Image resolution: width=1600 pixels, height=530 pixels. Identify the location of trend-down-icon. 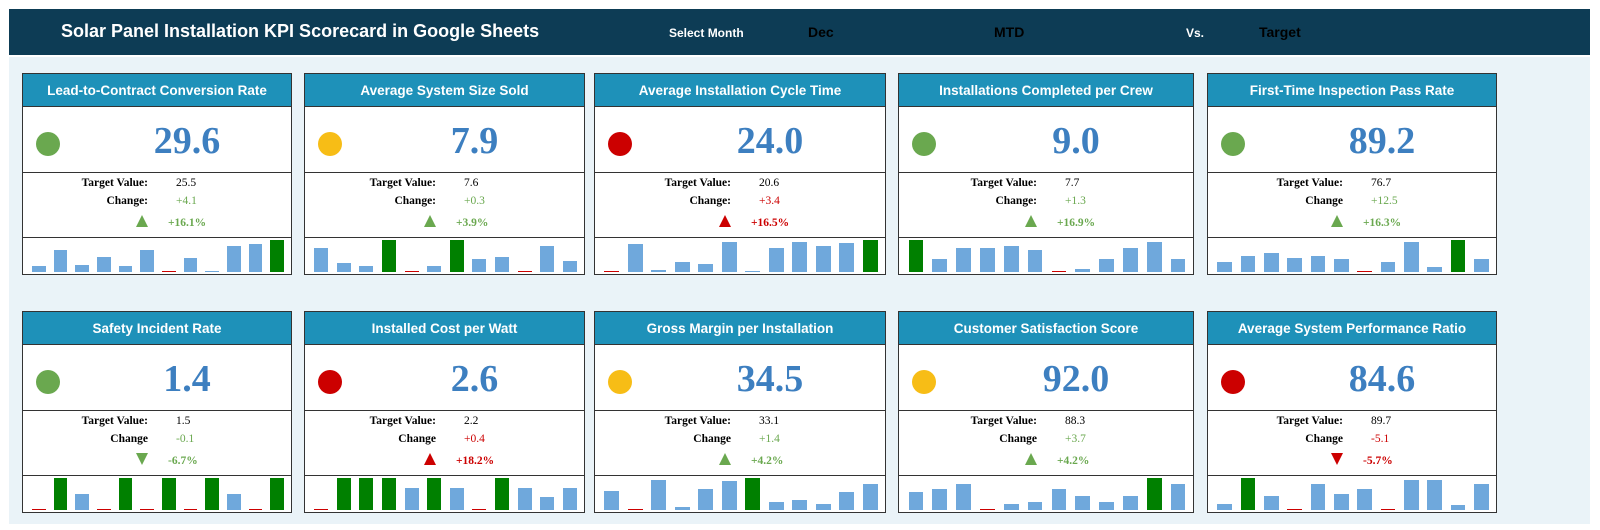
(1337, 459).